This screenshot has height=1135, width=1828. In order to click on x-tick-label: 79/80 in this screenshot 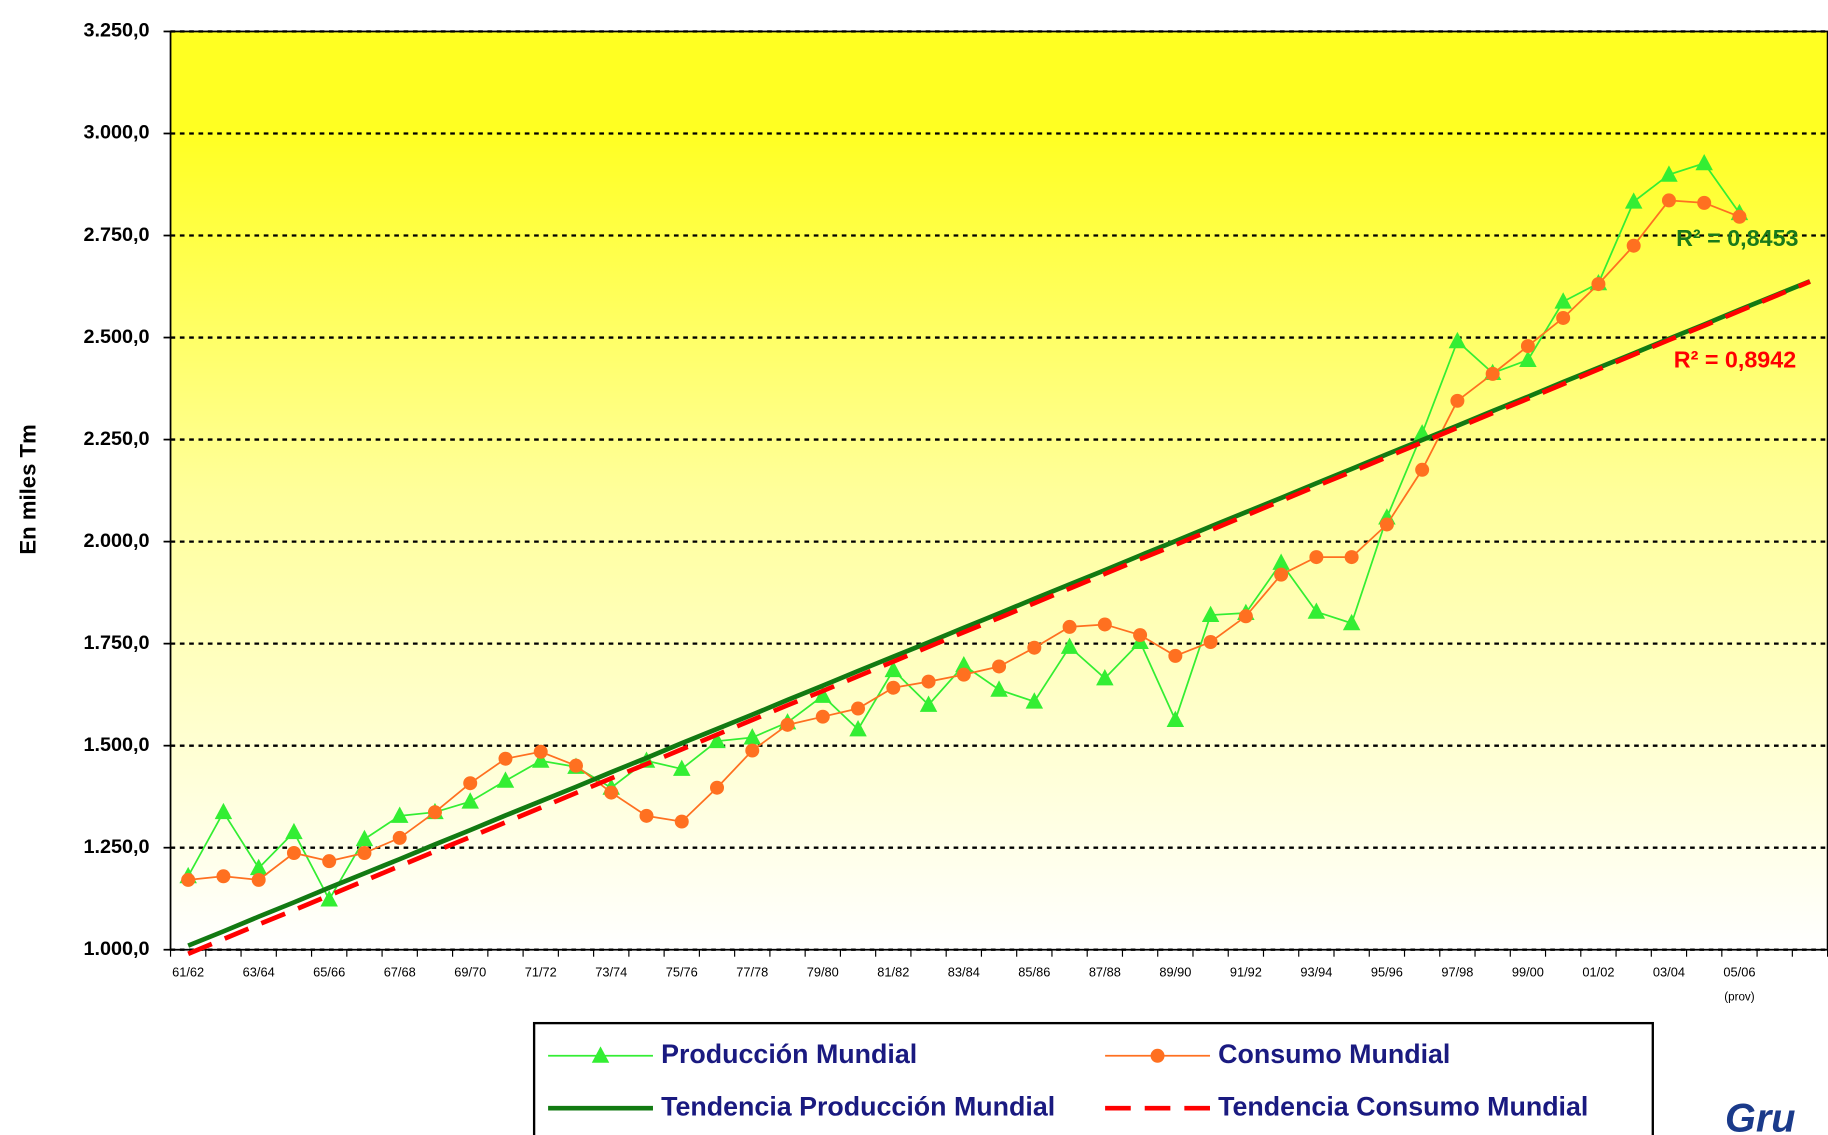, I will do `click(823, 971)`.